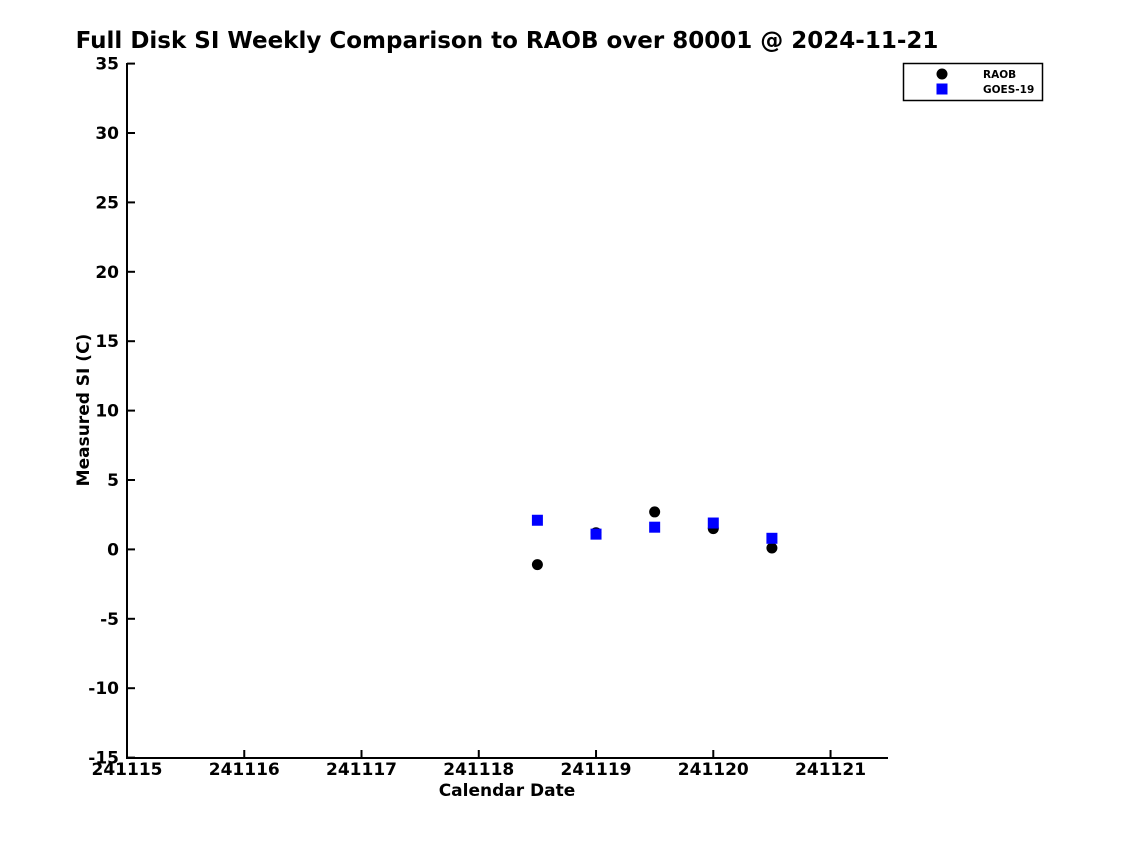  I want to click on y-axis-label: Measured SI (C), so click(84, 410).